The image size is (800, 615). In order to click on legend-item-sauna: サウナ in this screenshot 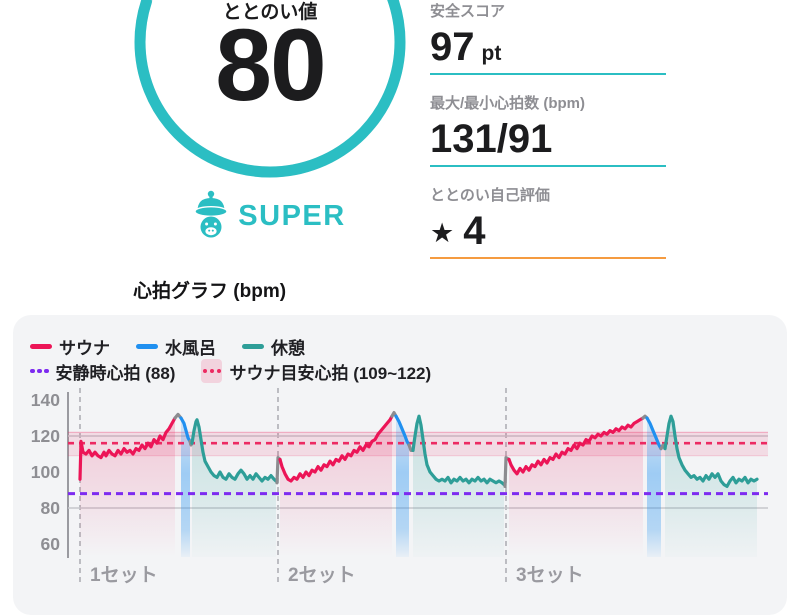, I will do `click(70, 346)`.